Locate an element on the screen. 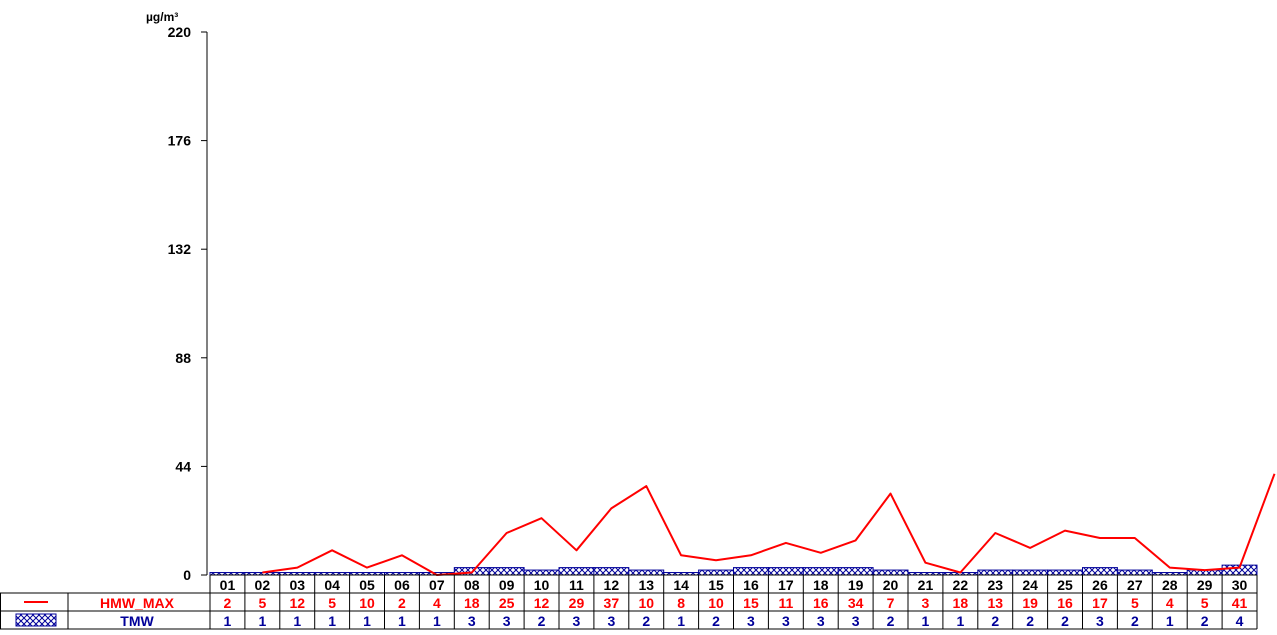  y-tick-label: 176 is located at coordinates (180, 141).